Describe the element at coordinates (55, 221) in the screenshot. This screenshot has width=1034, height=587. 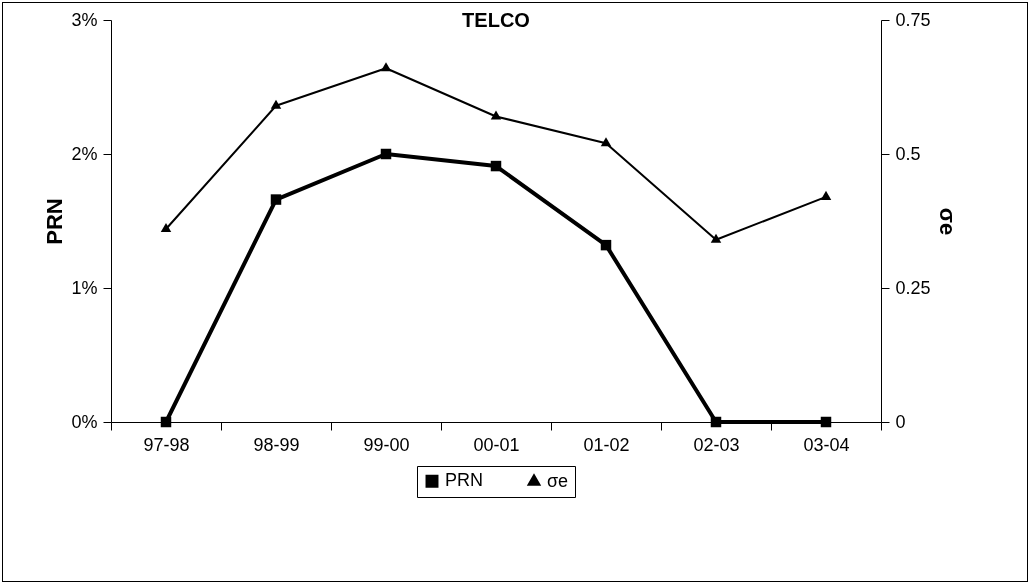
I see `y-axis-title: PRN` at that location.